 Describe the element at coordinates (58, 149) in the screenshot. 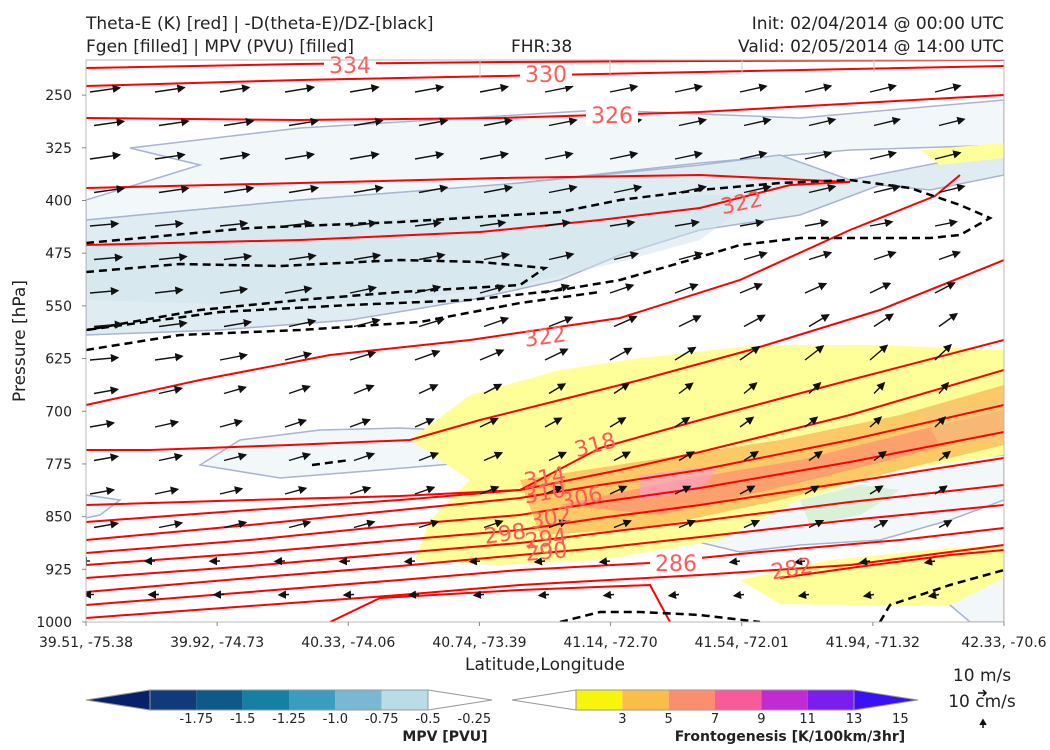

I see `y-tick-label: 325` at that location.